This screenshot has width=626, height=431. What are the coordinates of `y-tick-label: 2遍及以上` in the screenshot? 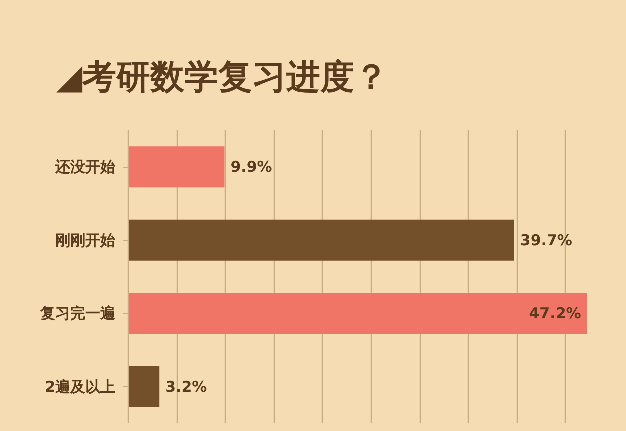 It's located at (80, 387).